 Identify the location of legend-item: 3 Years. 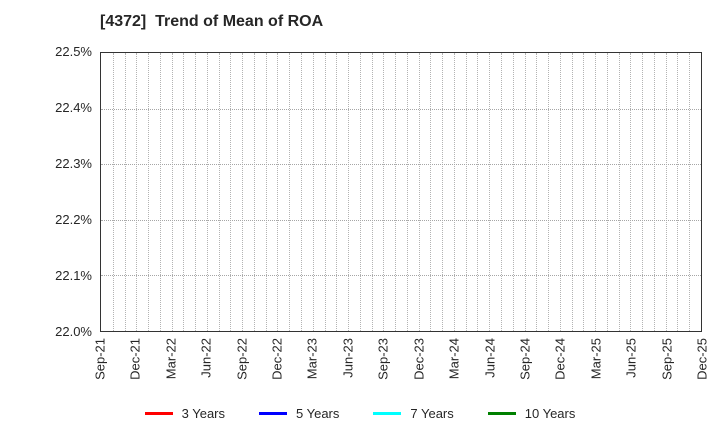
(184, 413).